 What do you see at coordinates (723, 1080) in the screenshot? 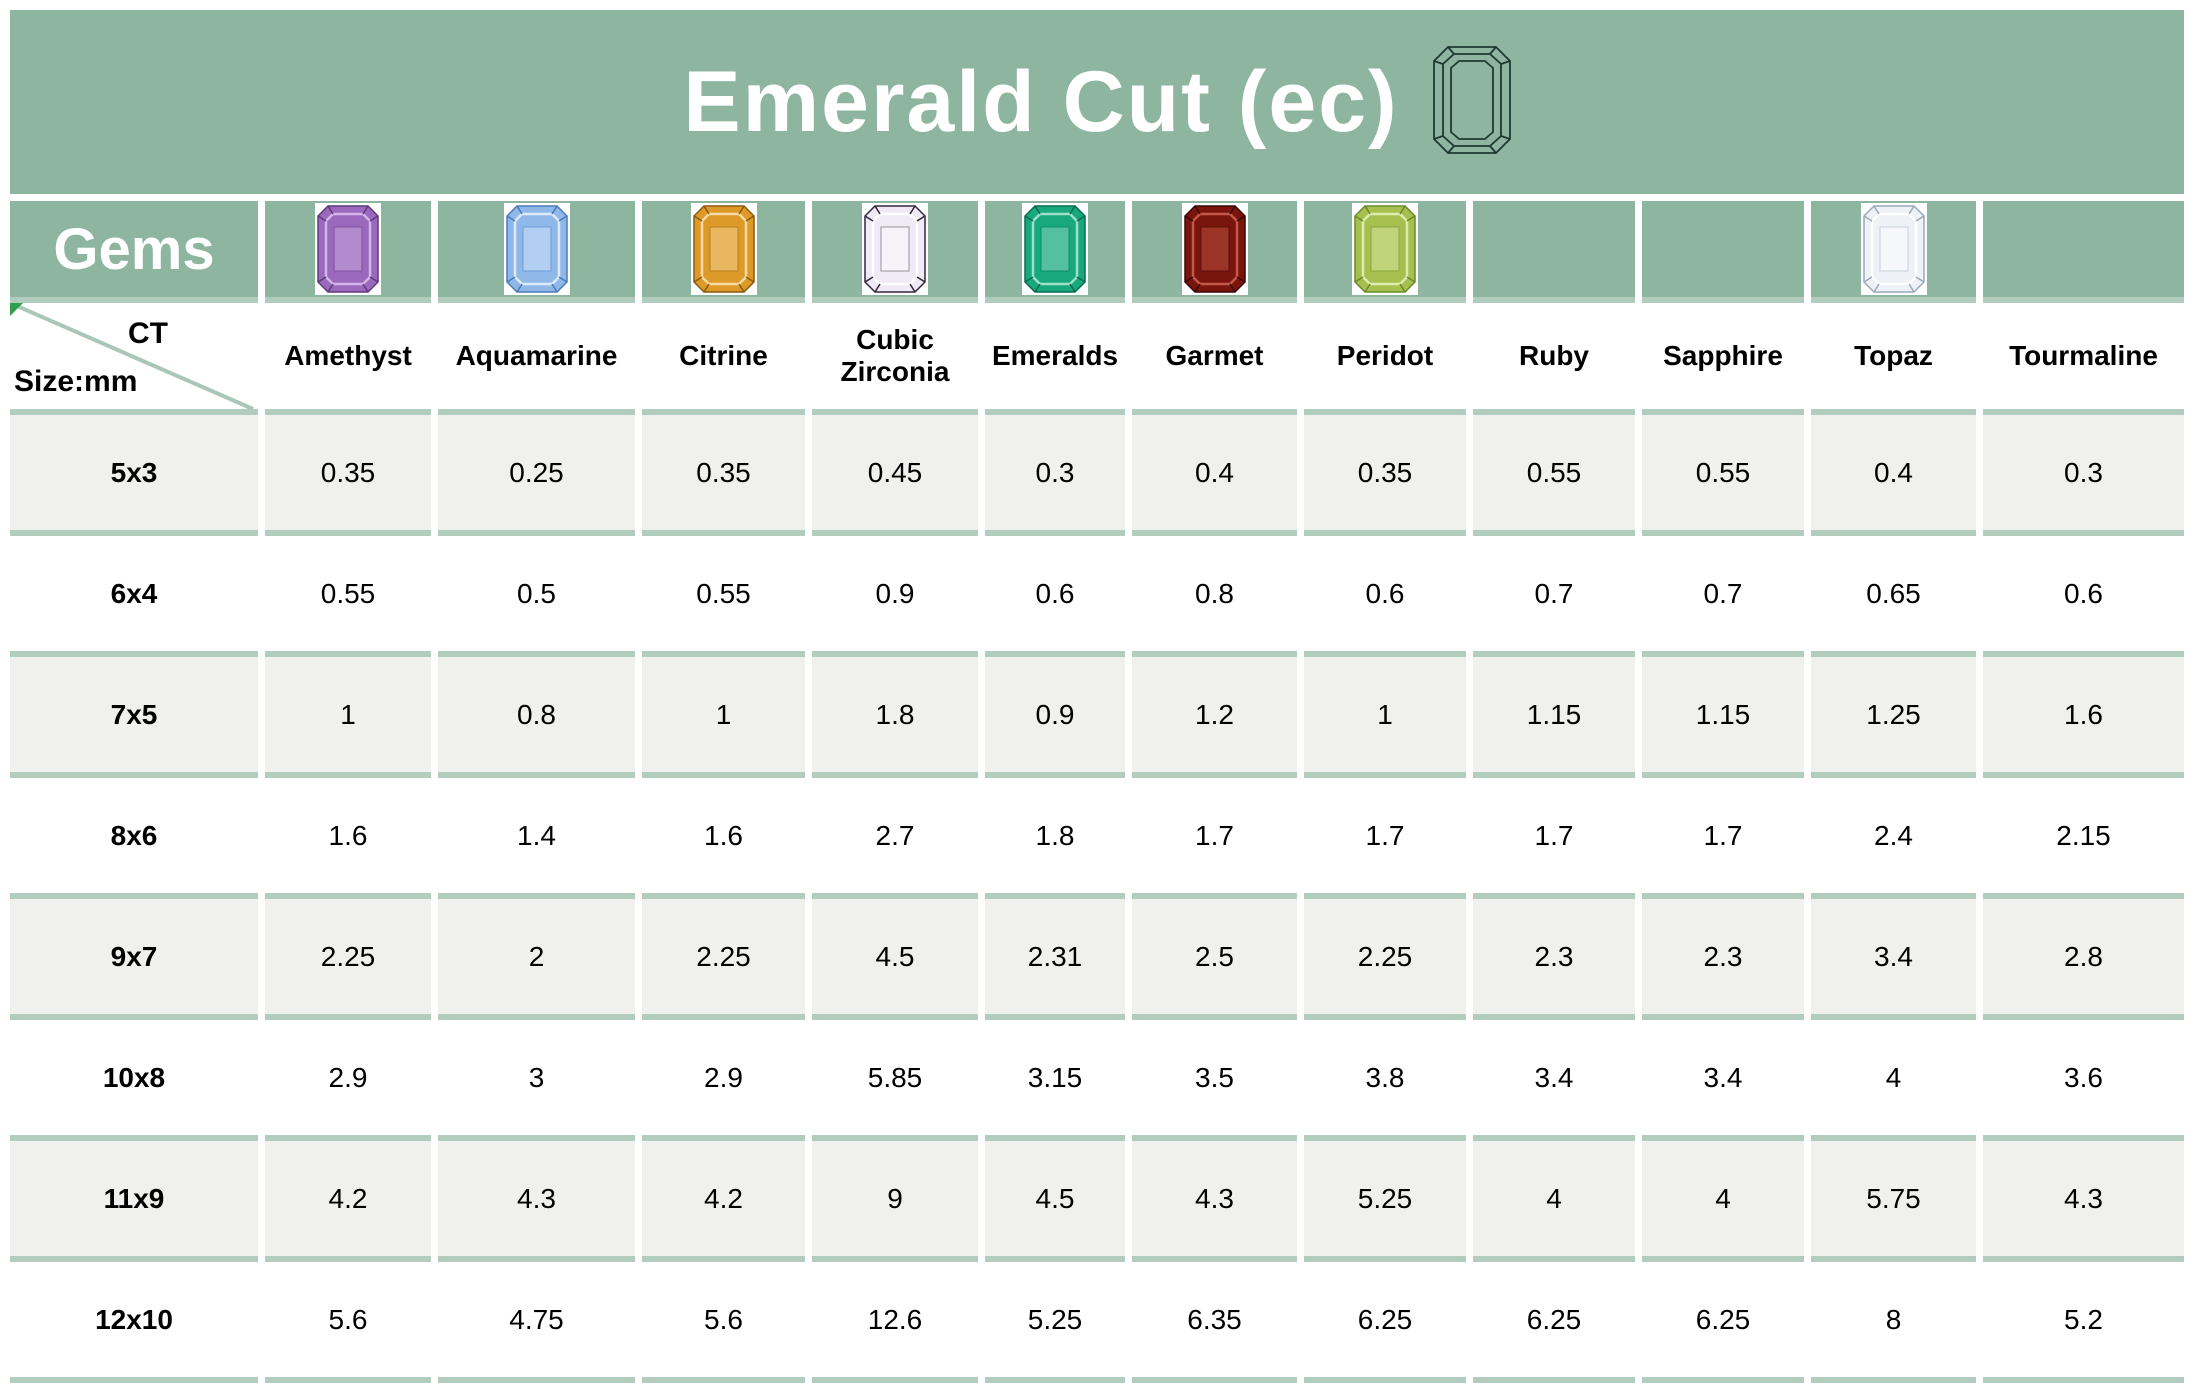
I see `value-cell-10x8-citrine: 2.9` at bounding box center [723, 1080].